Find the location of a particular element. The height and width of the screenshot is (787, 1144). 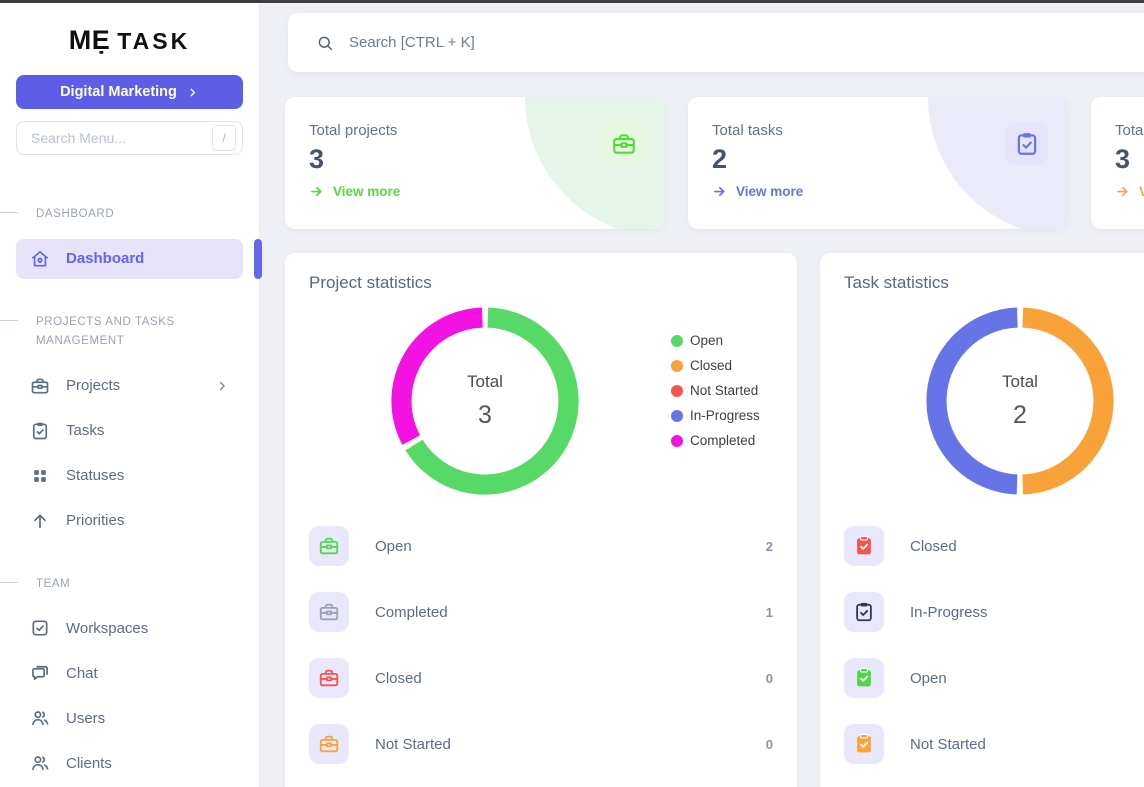

arrow-up-icon is located at coordinates (40, 521).